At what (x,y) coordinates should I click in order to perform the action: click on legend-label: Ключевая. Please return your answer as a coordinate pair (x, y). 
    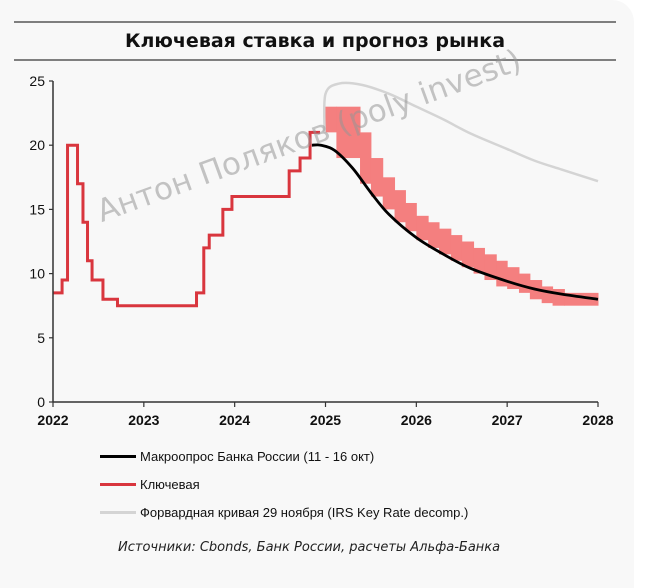
    Looking at the image, I should click on (170, 484).